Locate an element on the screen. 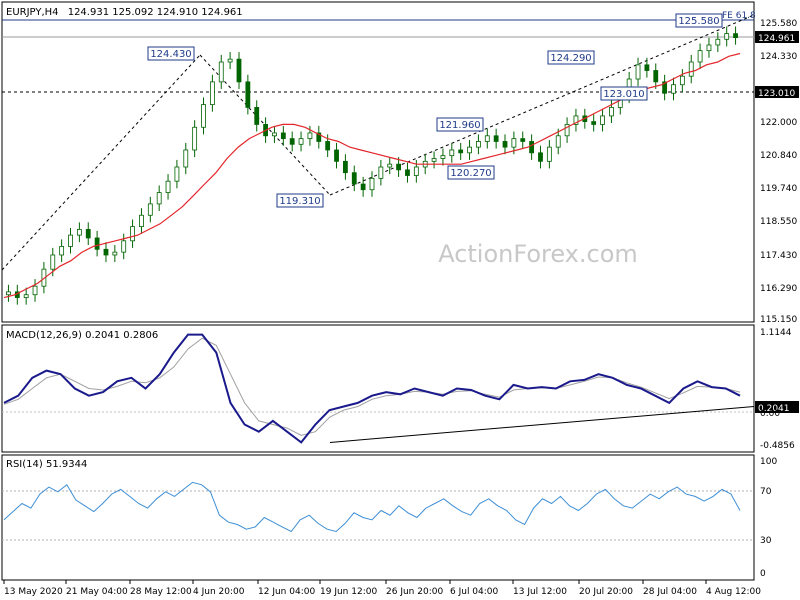 The width and height of the screenshot is (800, 600). price-tick: 115.150 is located at coordinates (778, 320).